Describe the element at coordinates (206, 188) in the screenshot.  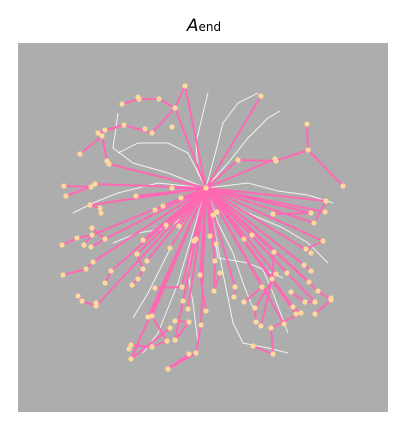
I see `hub-node` at that location.